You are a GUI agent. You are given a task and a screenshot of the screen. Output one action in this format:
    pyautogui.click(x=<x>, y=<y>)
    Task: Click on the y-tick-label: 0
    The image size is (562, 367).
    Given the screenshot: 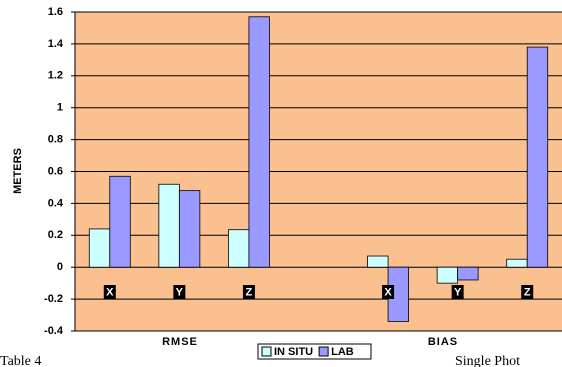 What is the action you would take?
    pyautogui.click(x=60, y=267)
    